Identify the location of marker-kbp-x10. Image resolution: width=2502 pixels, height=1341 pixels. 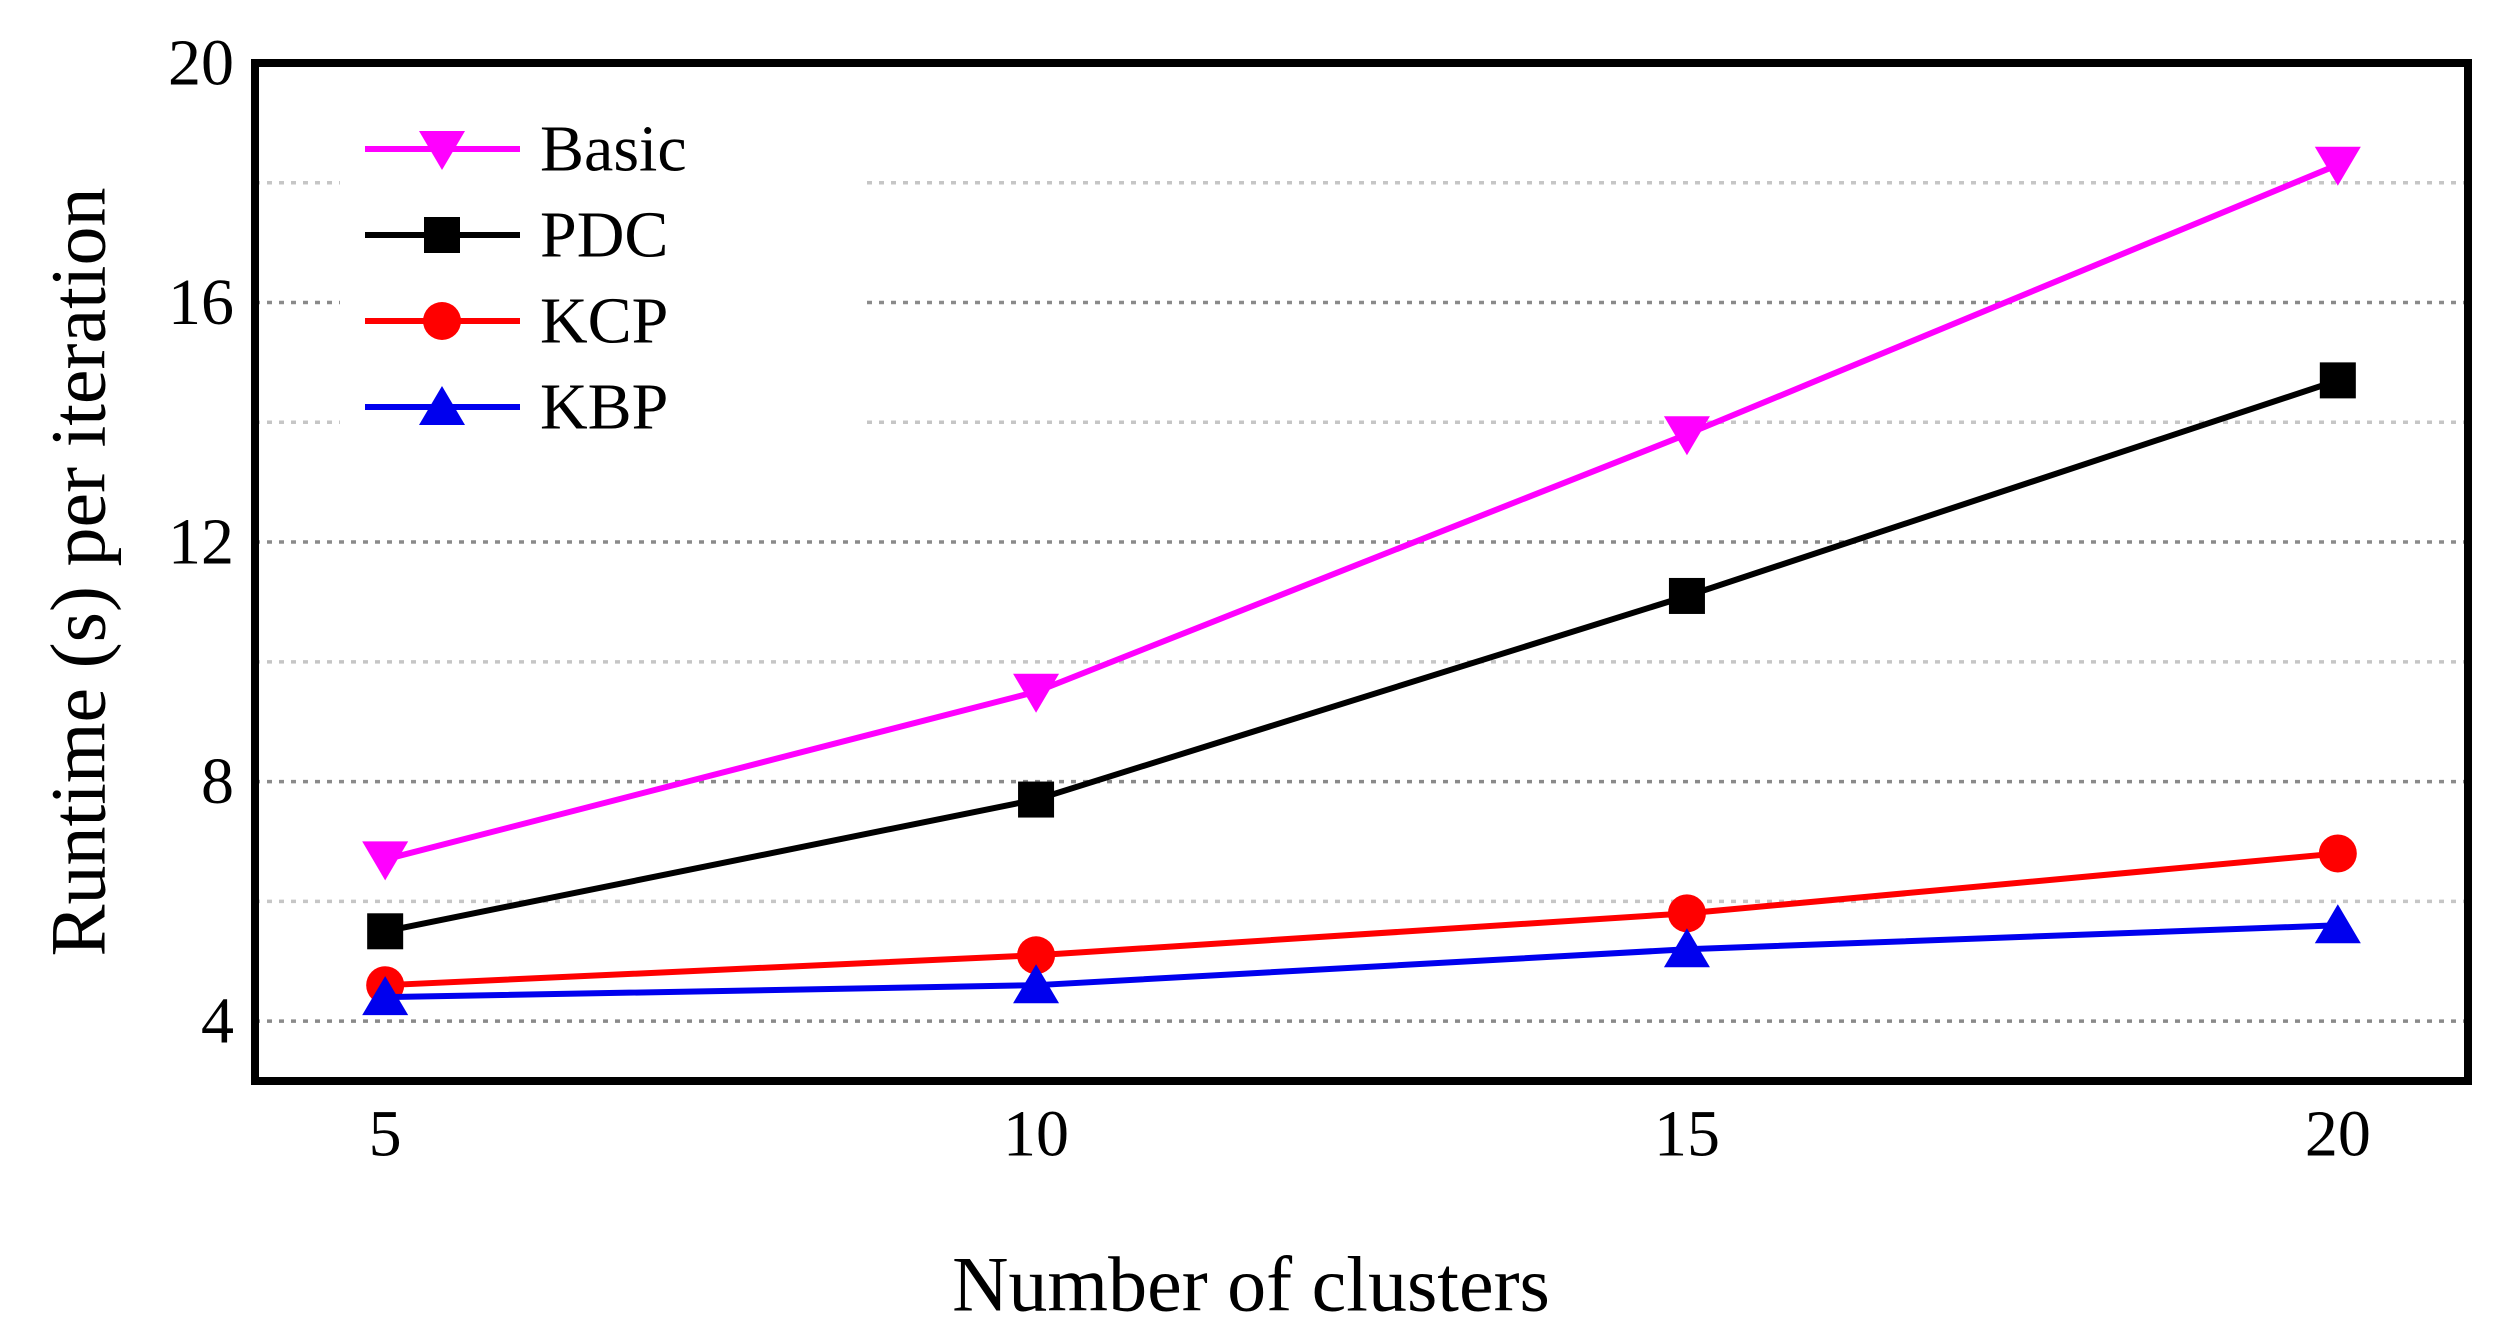
(1036, 984).